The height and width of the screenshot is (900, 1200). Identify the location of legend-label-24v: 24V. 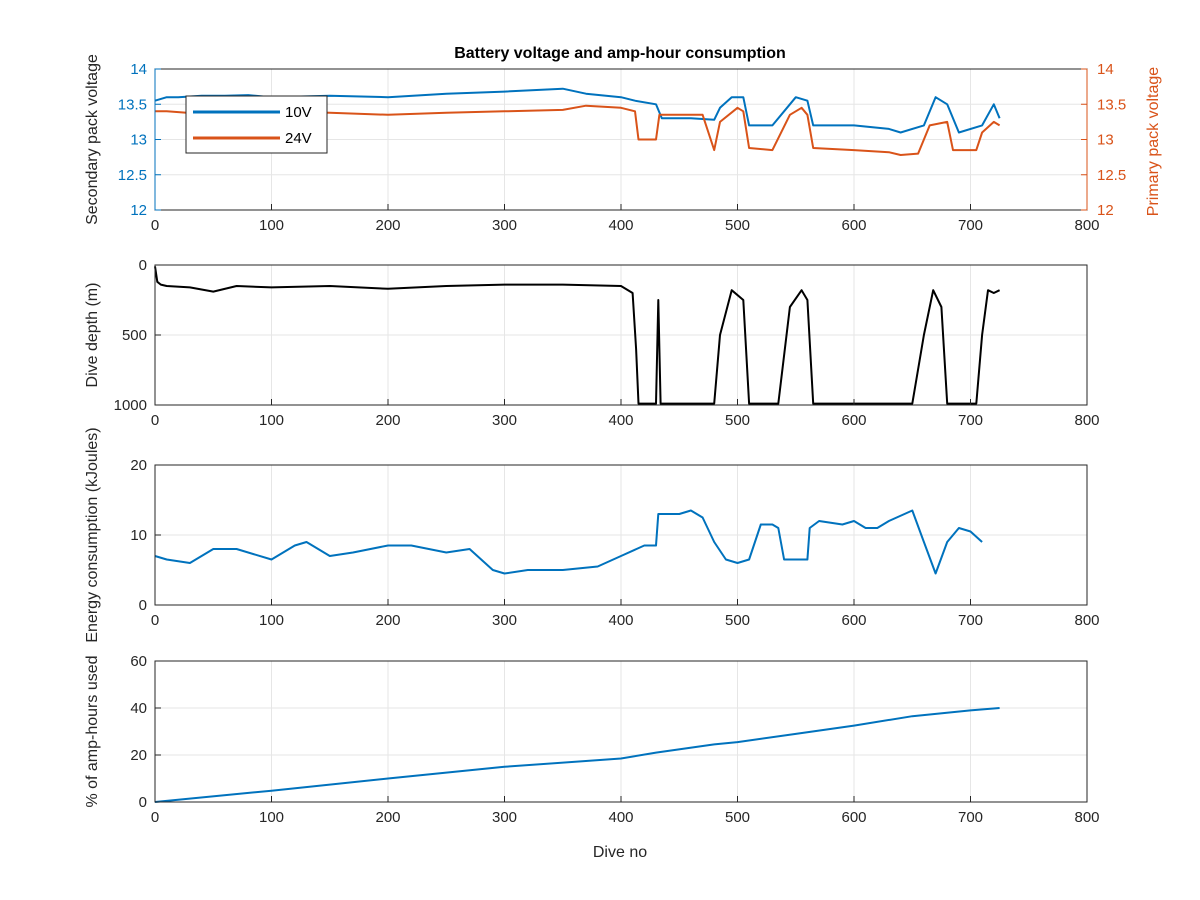
(298, 138).